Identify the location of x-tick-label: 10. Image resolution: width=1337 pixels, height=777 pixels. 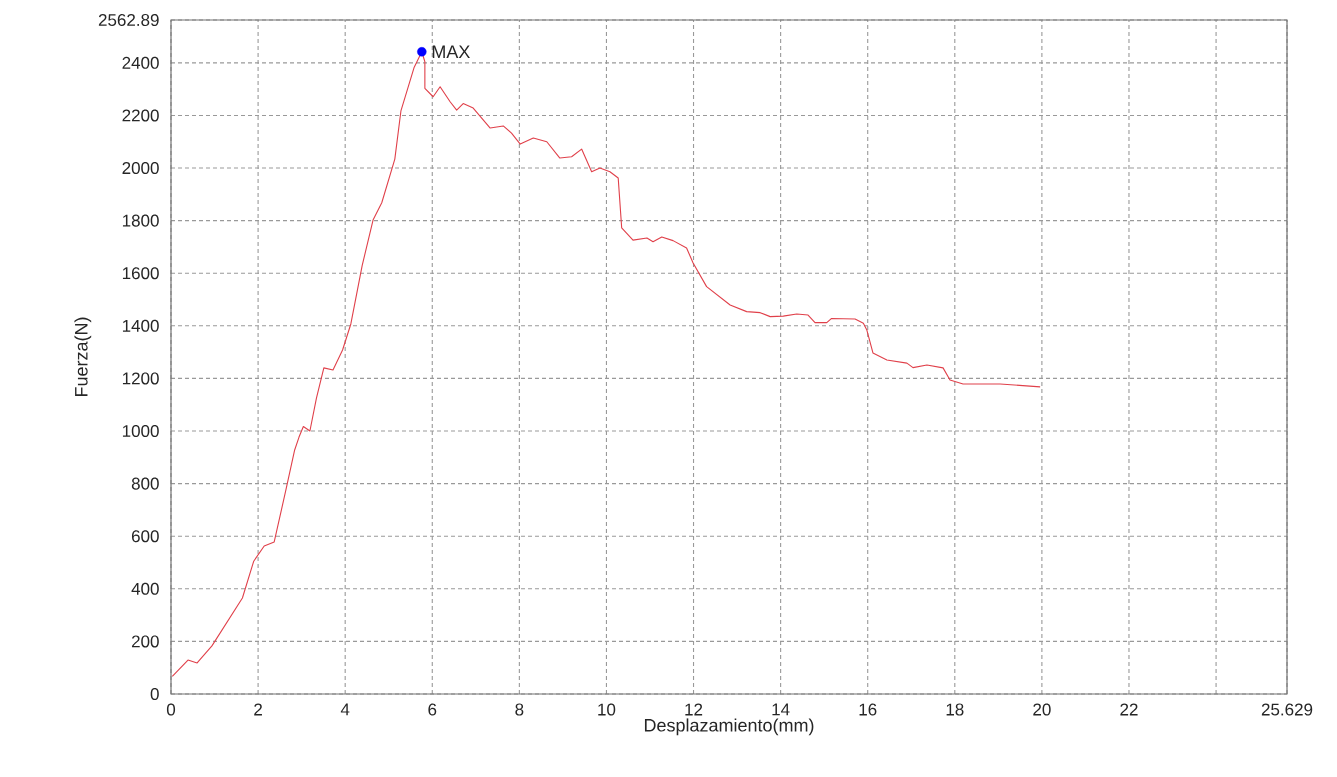
(607, 709).